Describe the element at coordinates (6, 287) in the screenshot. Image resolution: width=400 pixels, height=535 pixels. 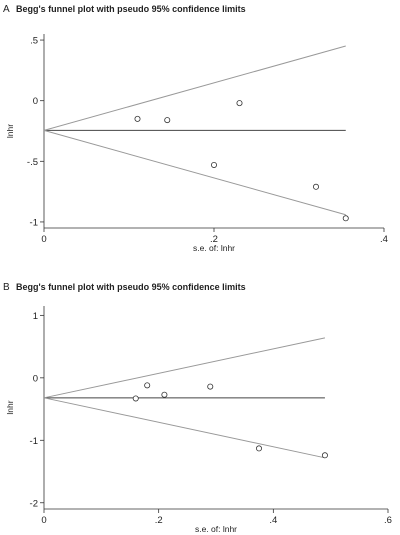
I see `panel-label: B` at that location.